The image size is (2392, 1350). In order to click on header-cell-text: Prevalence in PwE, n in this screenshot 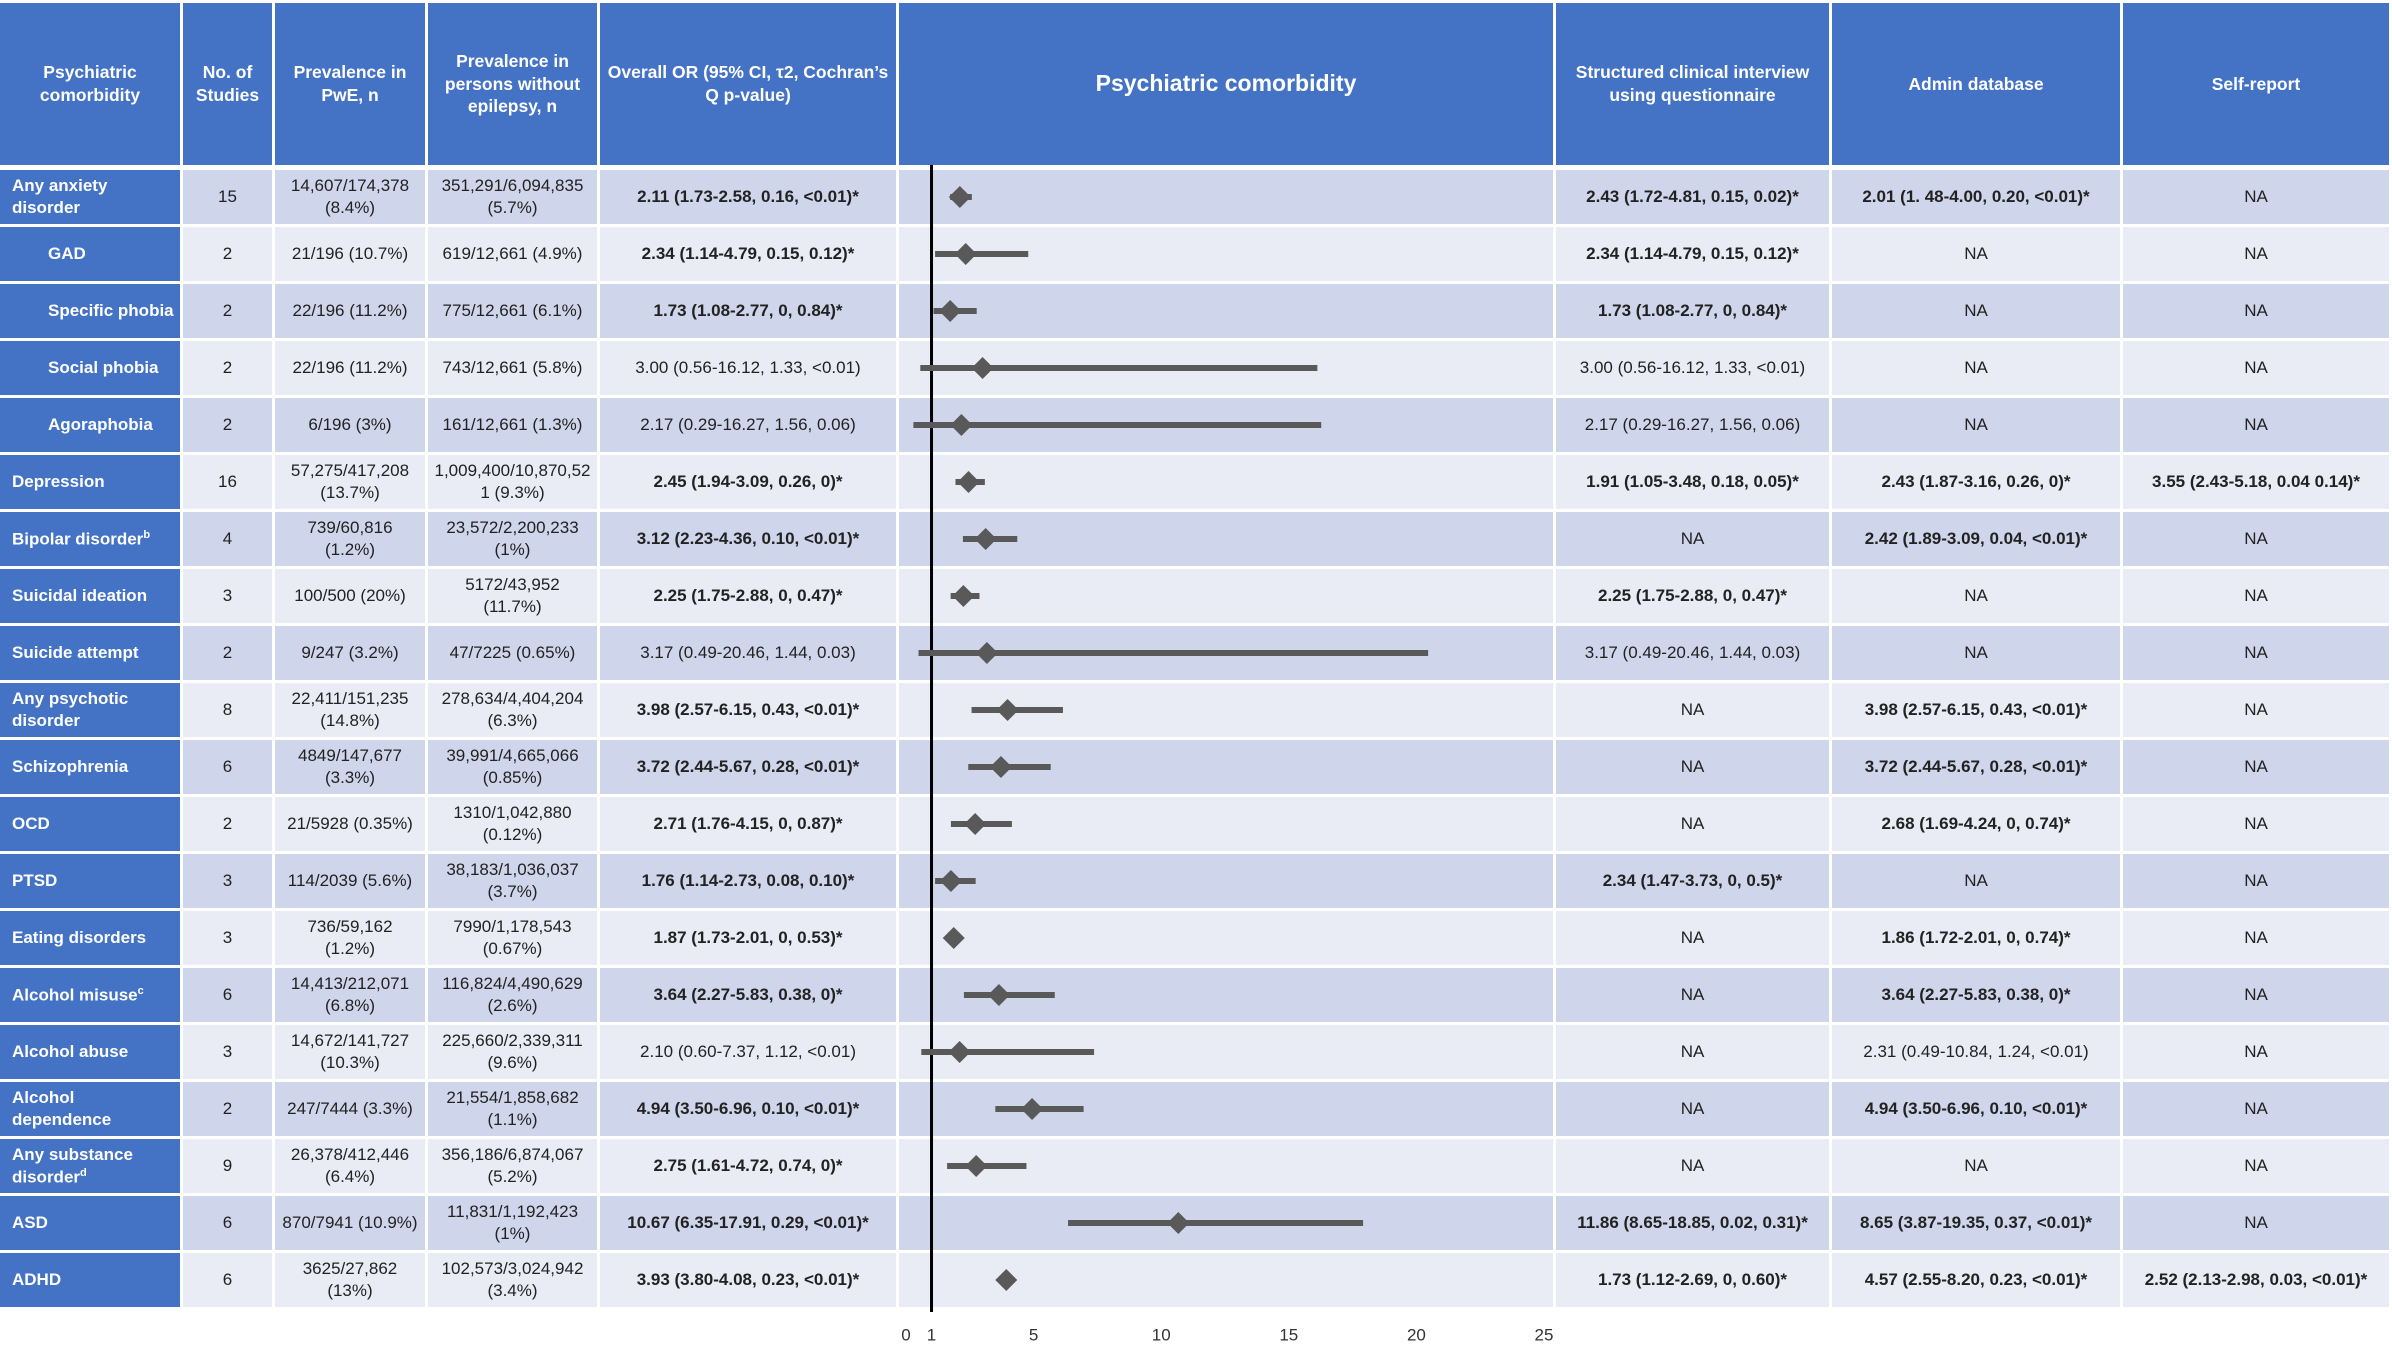, I will do `click(350, 83)`.